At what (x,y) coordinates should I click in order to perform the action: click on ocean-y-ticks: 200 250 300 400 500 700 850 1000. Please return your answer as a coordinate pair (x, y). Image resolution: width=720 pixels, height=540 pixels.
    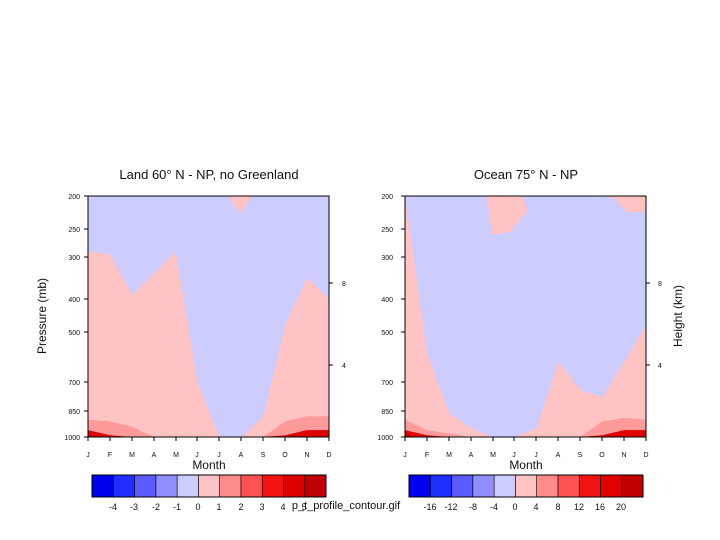
    Looking at the image, I should click on (391, 318).